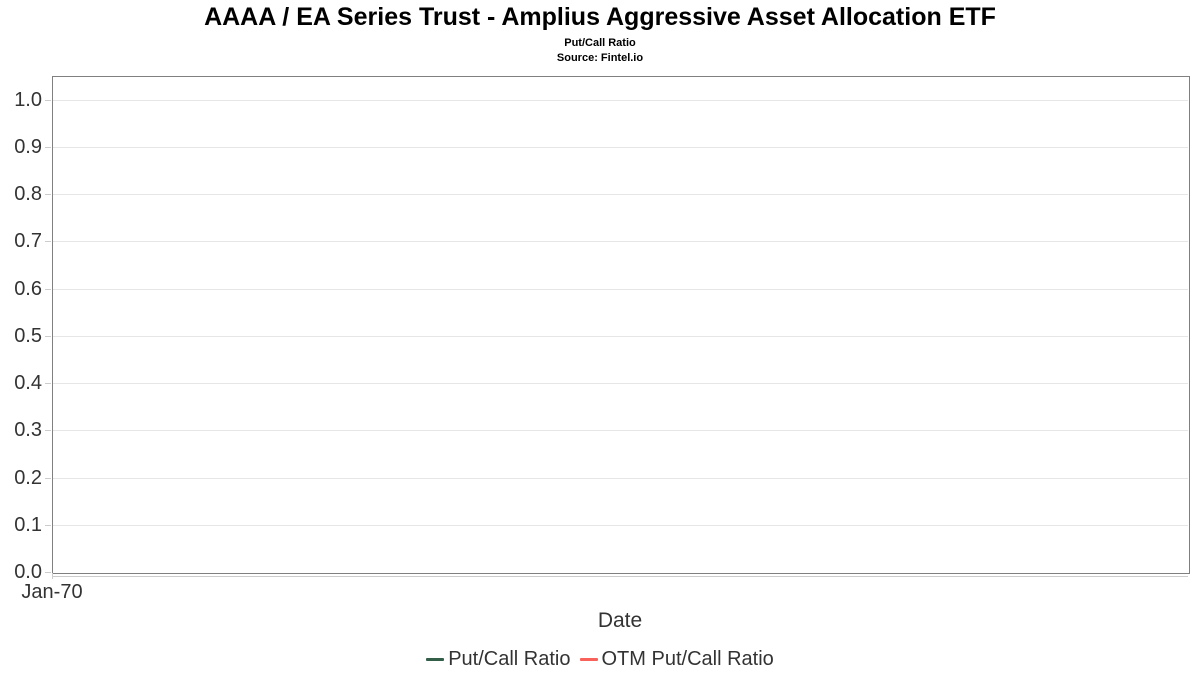 This screenshot has height=675, width=1200. What do you see at coordinates (28, 289) in the screenshot?
I see `y-axis-tick-label: 0.6` at bounding box center [28, 289].